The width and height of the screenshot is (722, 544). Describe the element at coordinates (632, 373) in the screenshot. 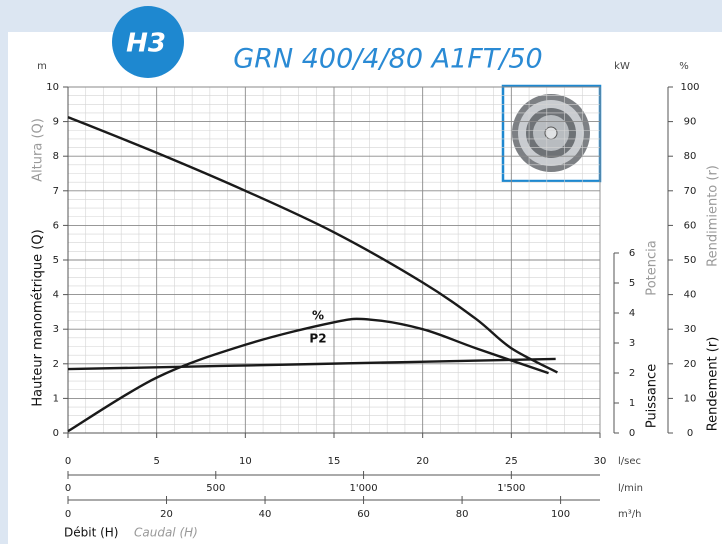

I see `y2-tick-label: 2` at that location.